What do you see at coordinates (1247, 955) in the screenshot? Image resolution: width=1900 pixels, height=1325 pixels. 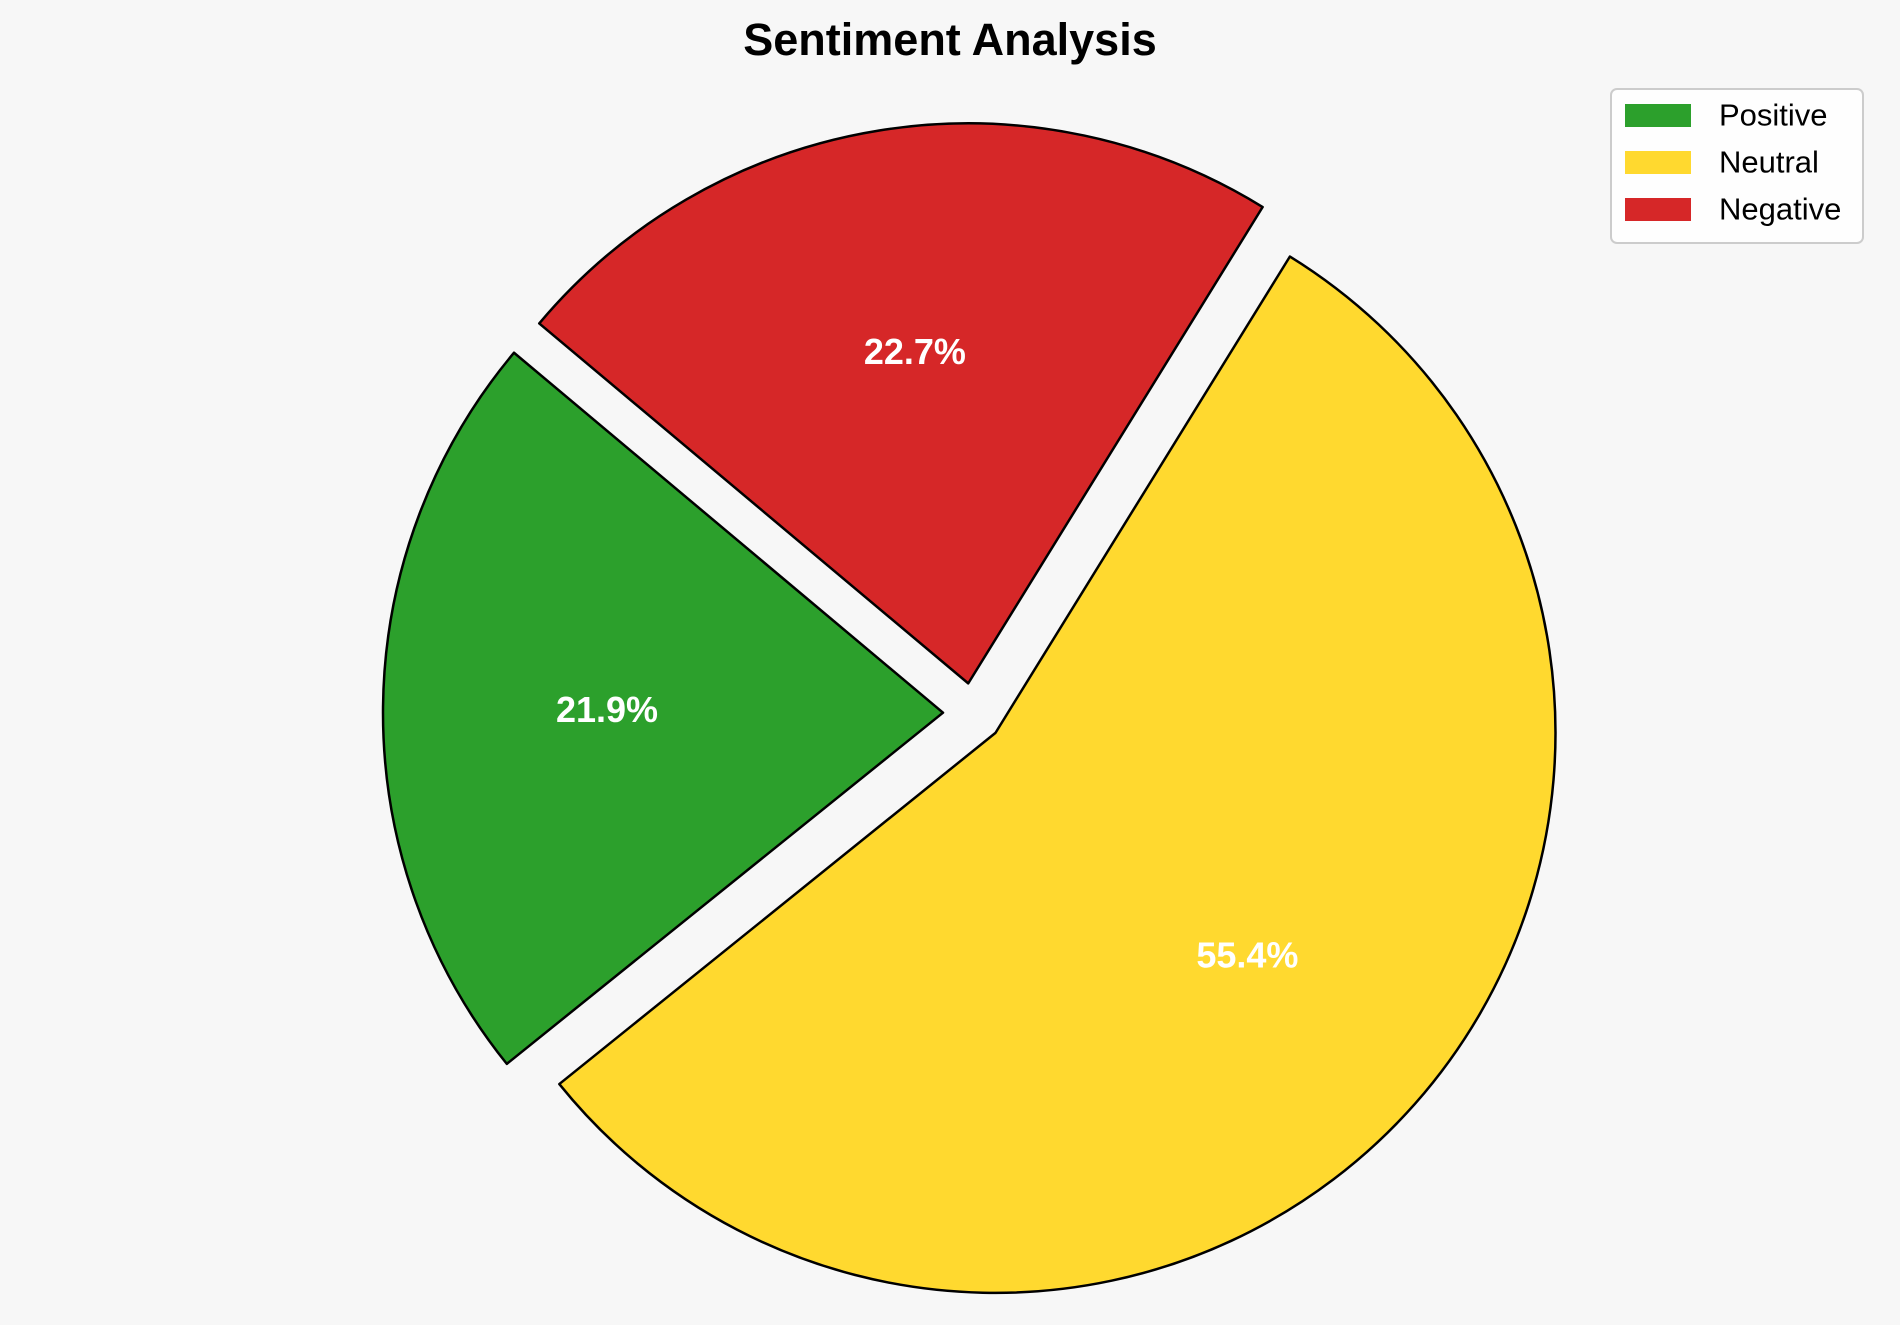 I see `pct-label-neutral: 55.4%` at bounding box center [1247, 955].